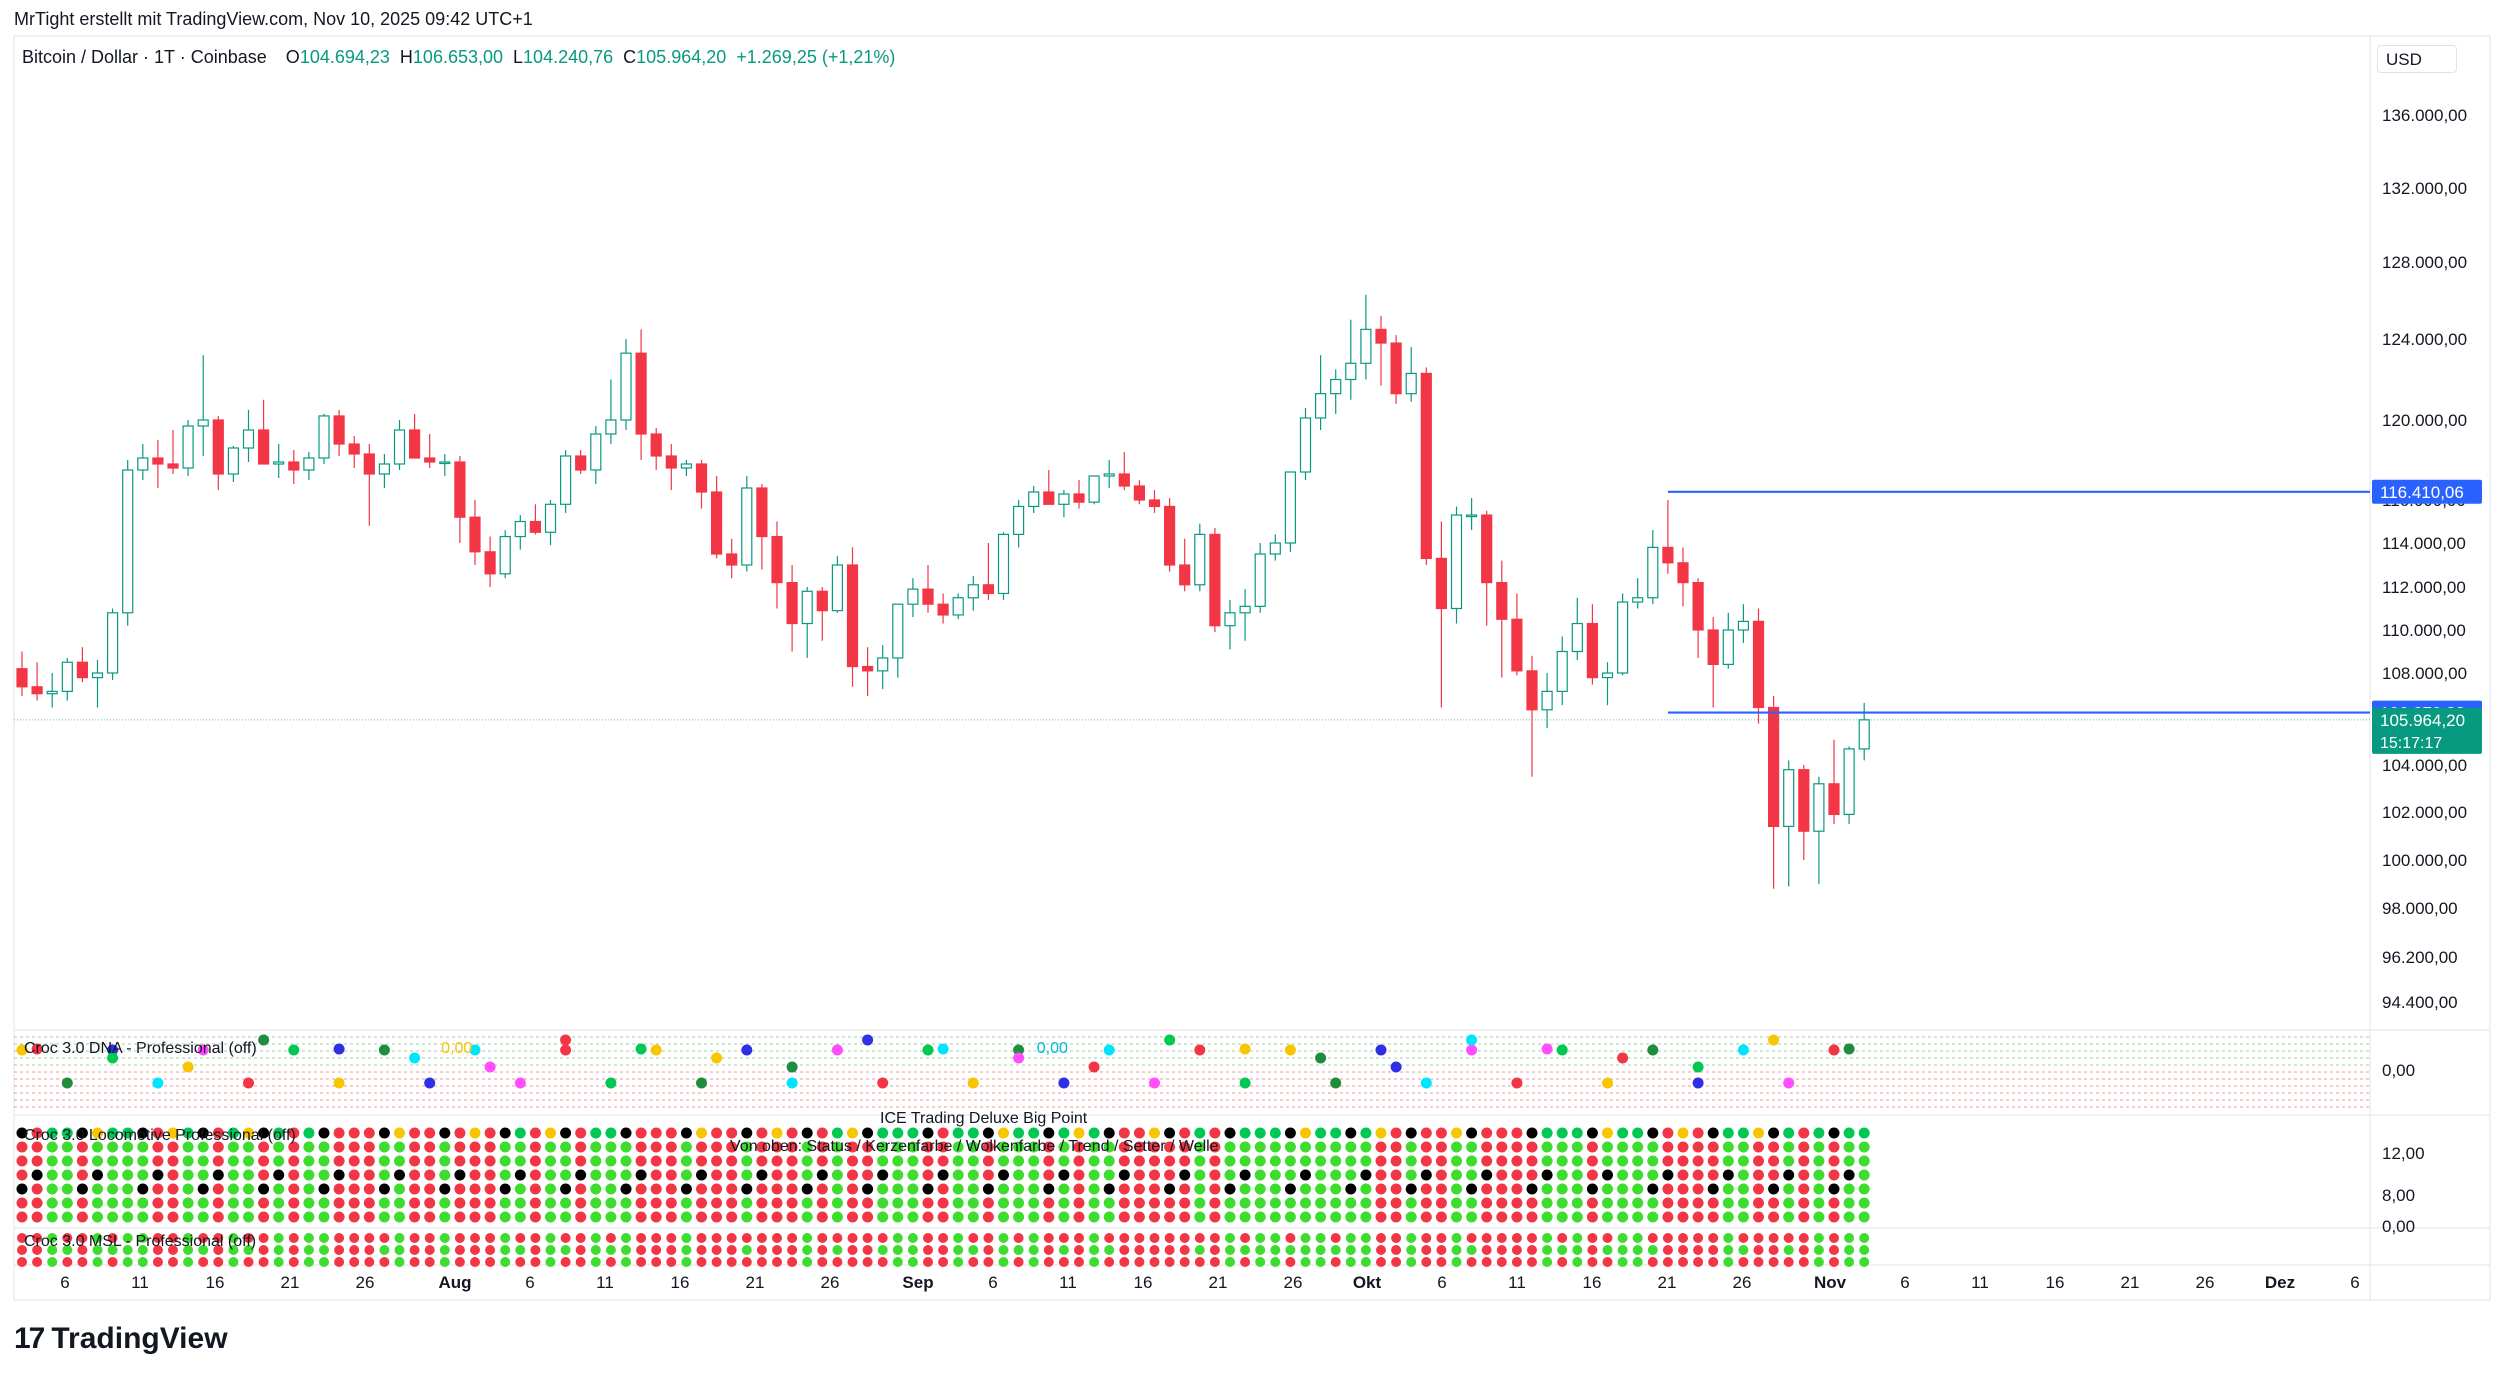 This screenshot has width=2500, height=1382. Describe the element at coordinates (121, 1339) in the screenshot. I see `tradingview-logo: 17 TradingView` at that location.